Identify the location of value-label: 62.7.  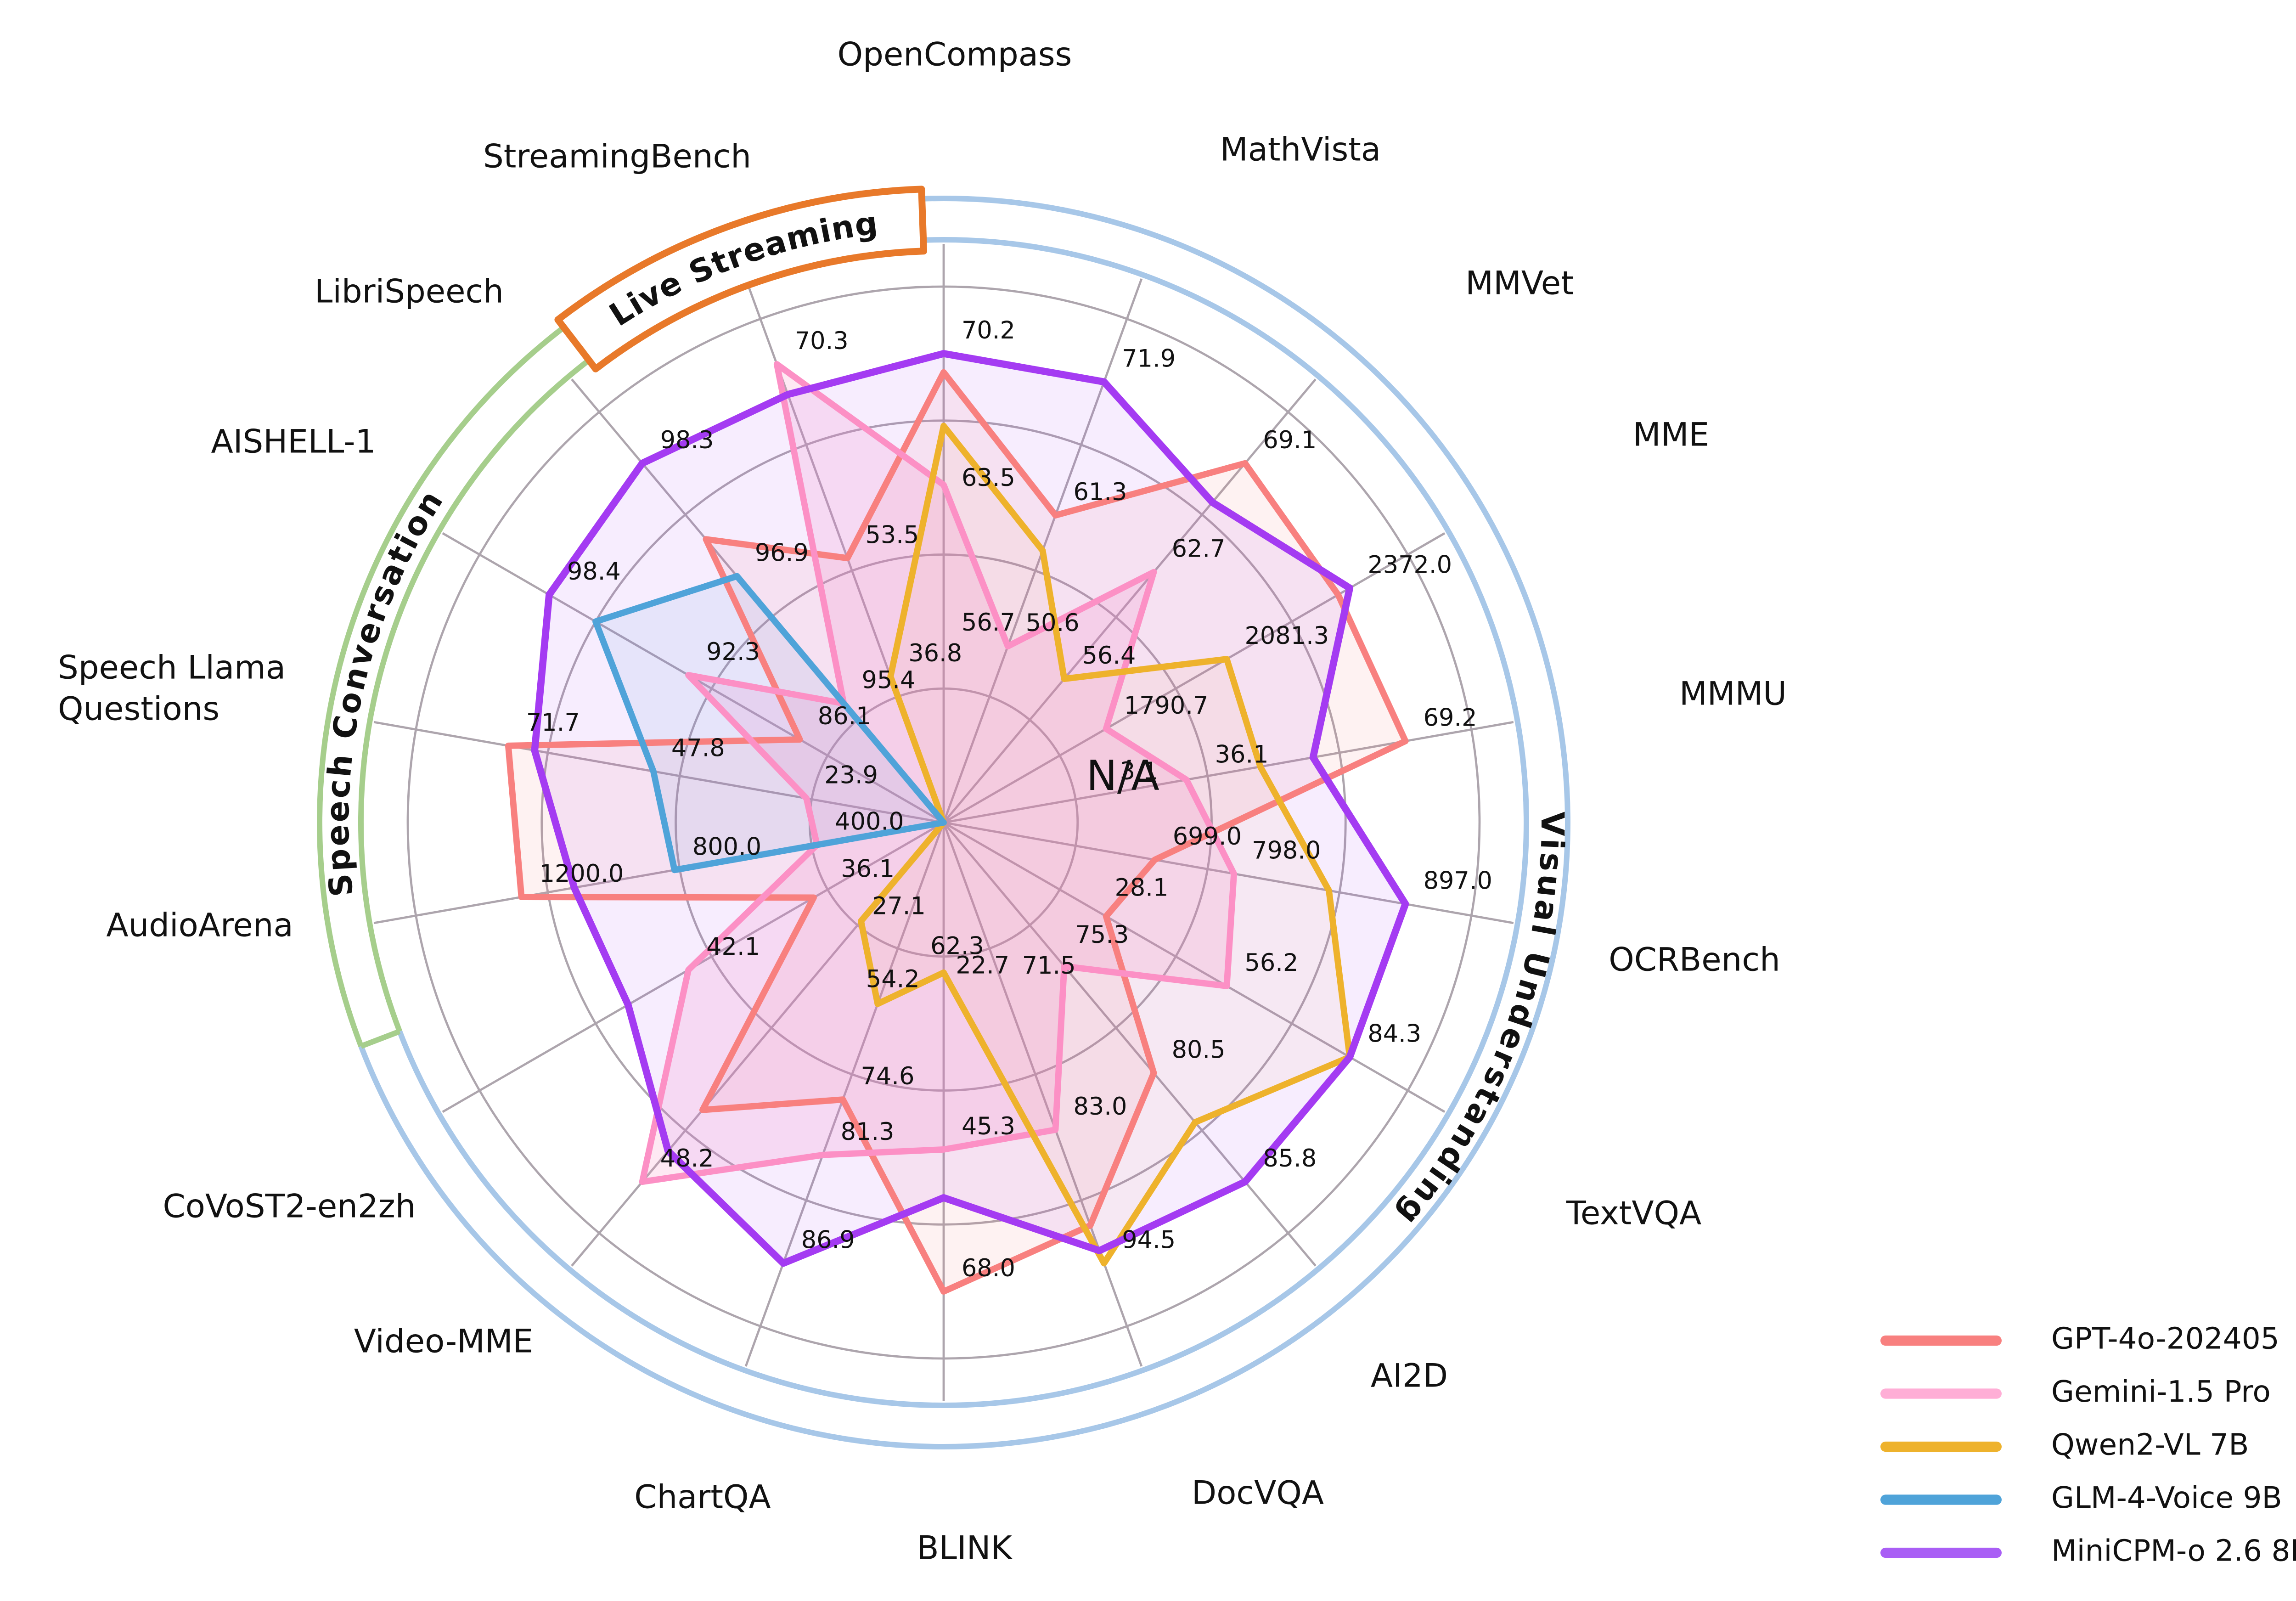
(1199, 549).